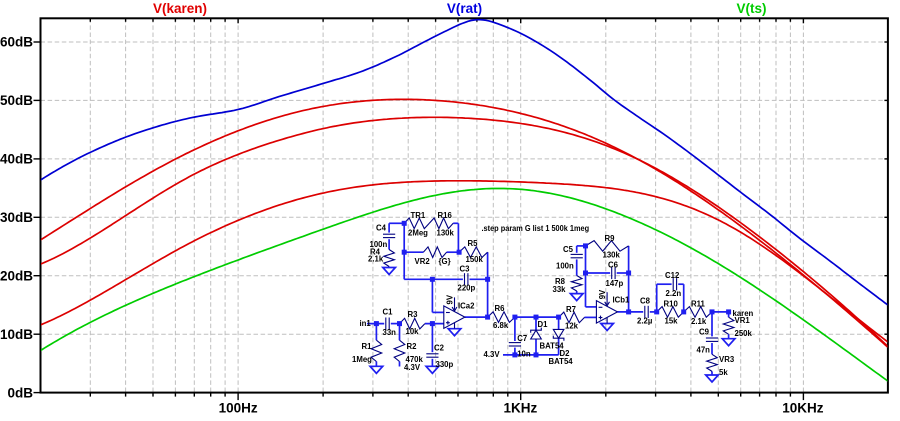  What do you see at coordinates (622, 300) in the screenshot?
I see `svg-text: ICb1` at bounding box center [622, 300].